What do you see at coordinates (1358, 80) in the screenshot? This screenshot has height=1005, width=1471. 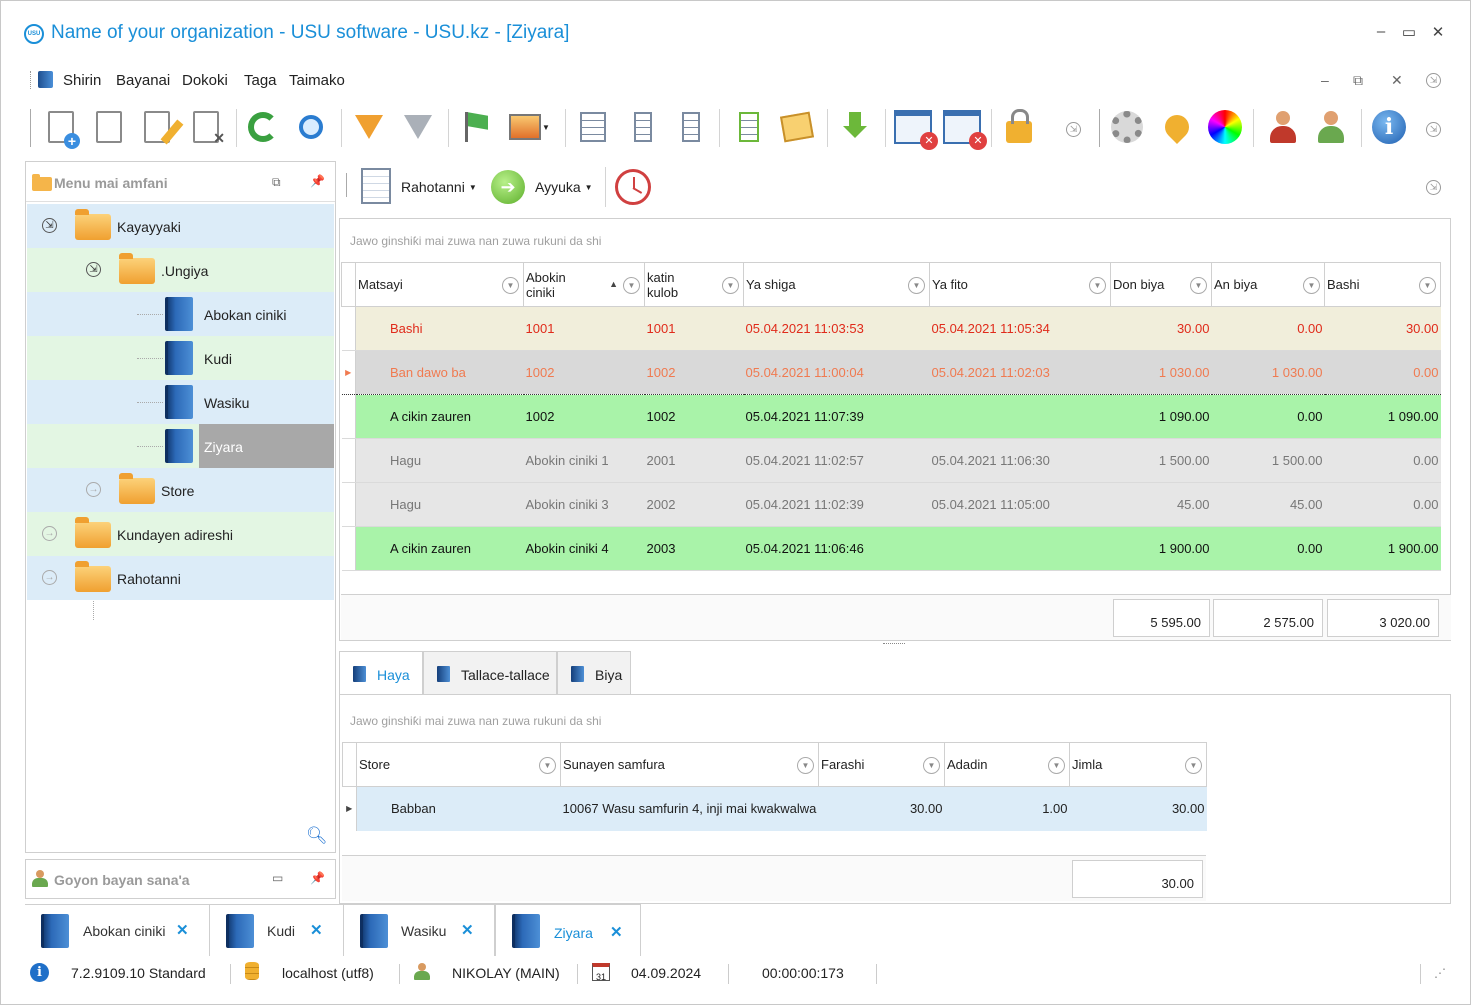 I see `mdi-restore-button: ⧉` at bounding box center [1358, 80].